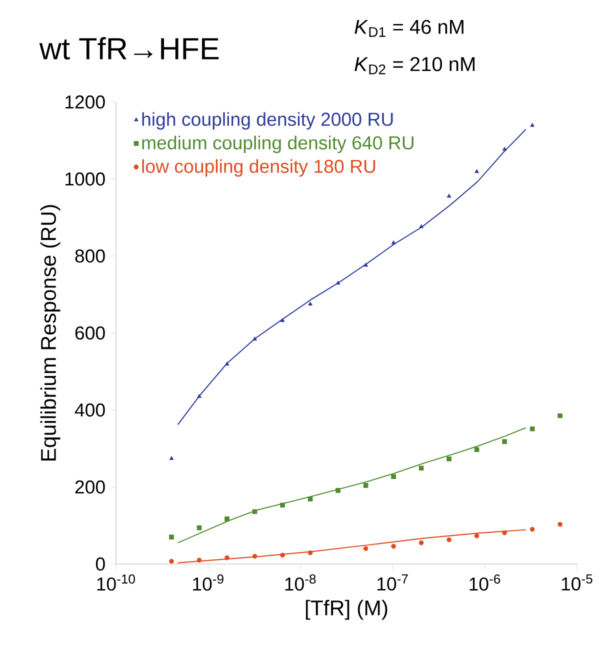 This screenshot has width=600, height=655. I want to click on text: K$_{D2}$ = 210 nM, so click(414, 65).